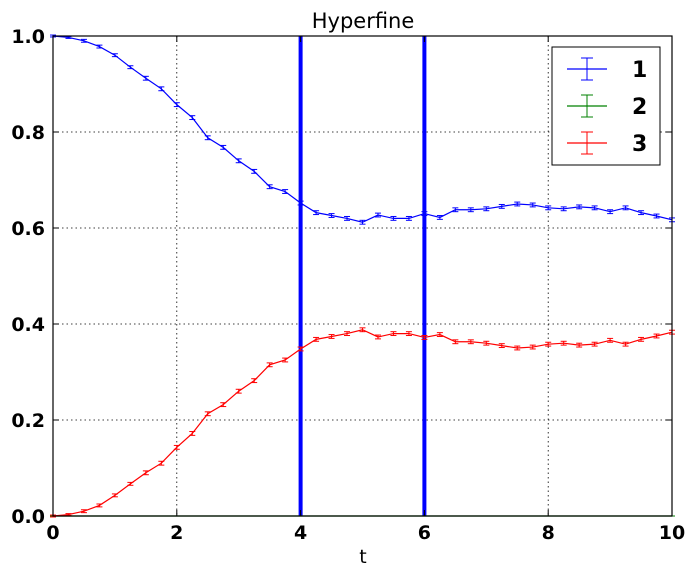  I want to click on y-tick-label: 1.0, so click(28, 37).